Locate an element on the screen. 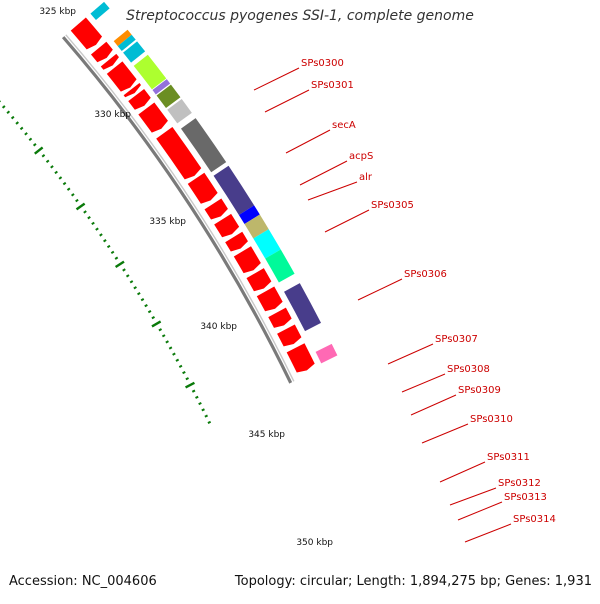  gene-label: SPs0301 is located at coordinates (332, 85).